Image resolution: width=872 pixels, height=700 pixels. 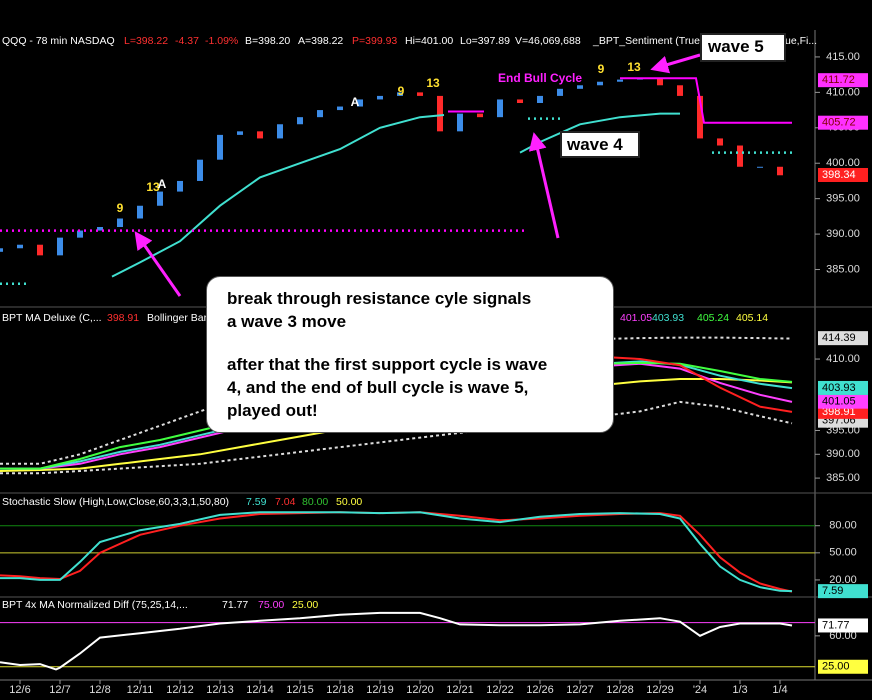 What do you see at coordinates (59, 690) in the screenshot?
I see `x-tick-label: 12/7` at bounding box center [59, 690].